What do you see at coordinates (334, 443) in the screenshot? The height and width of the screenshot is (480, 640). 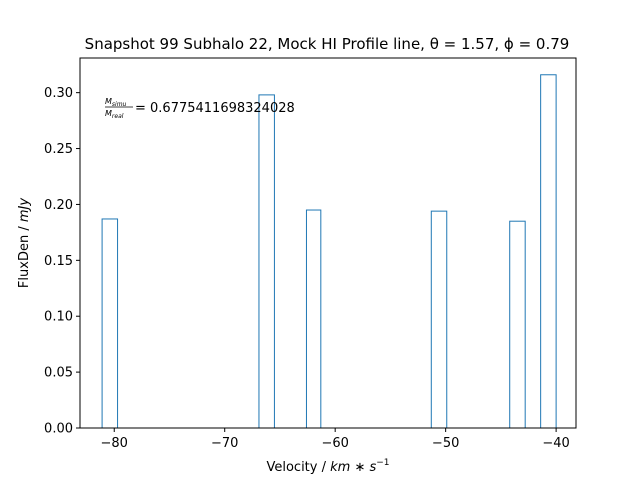 I see `x-tick-label: −60` at bounding box center [334, 443].